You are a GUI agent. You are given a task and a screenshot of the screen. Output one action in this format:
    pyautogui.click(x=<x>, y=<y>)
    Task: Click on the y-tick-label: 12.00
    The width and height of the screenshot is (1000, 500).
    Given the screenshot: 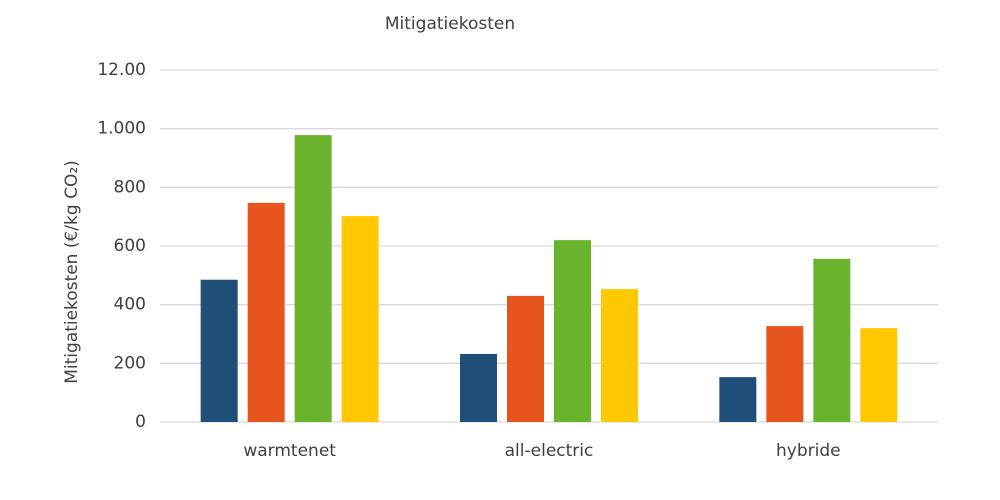 What is the action you would take?
    pyautogui.click(x=121, y=70)
    